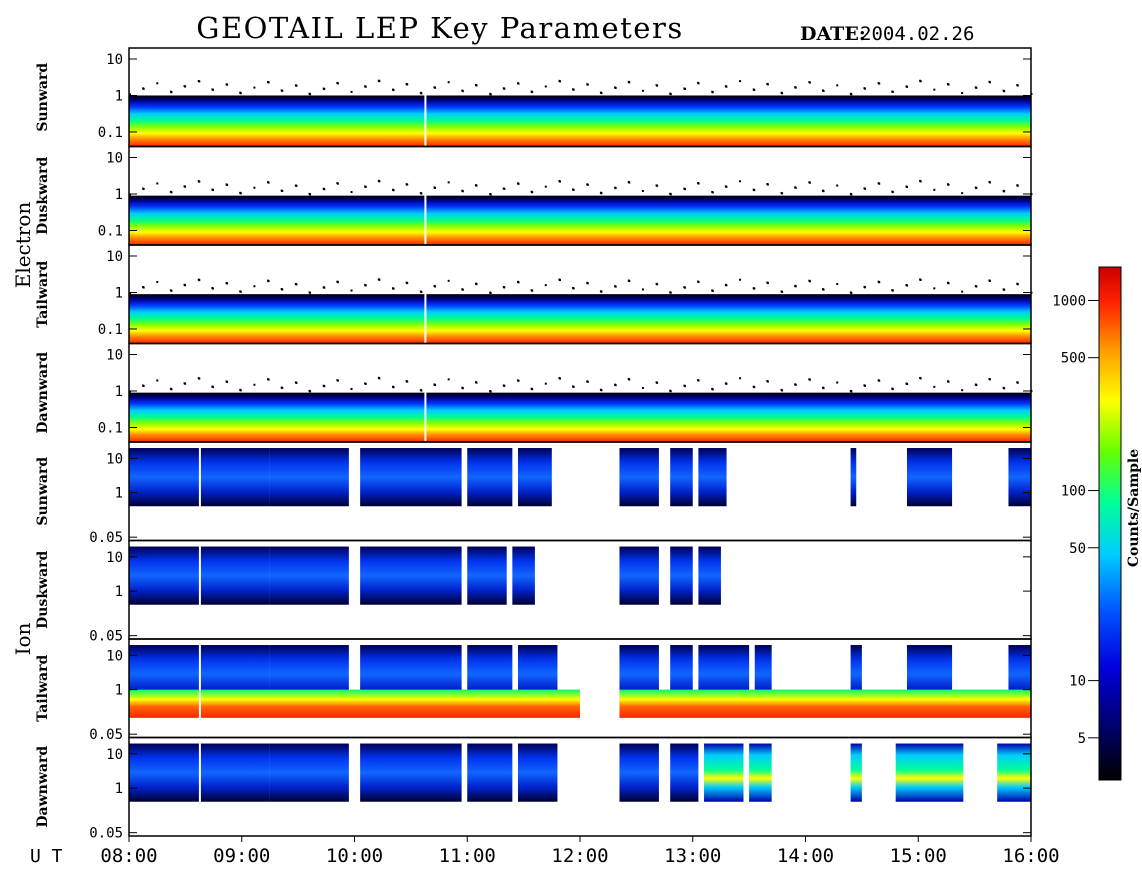 Image resolution: width=1142 pixels, height=880 pixels. What do you see at coordinates (917, 34) in the screenshot?
I see `date-value: 2004.02.26` at bounding box center [917, 34].